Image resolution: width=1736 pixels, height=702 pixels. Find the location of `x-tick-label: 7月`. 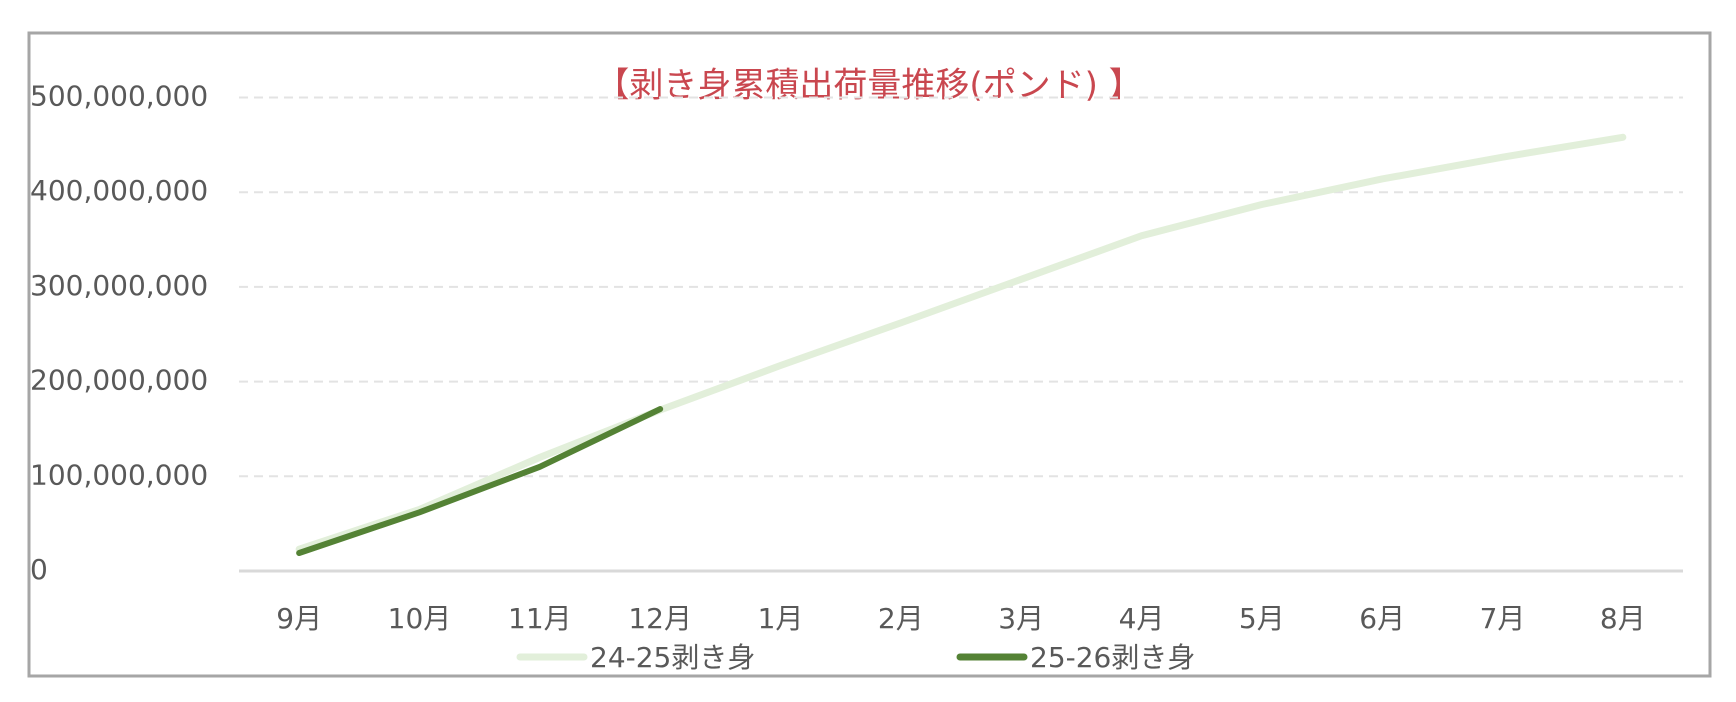

x-tick-label: 7月 is located at coordinates (1503, 618).